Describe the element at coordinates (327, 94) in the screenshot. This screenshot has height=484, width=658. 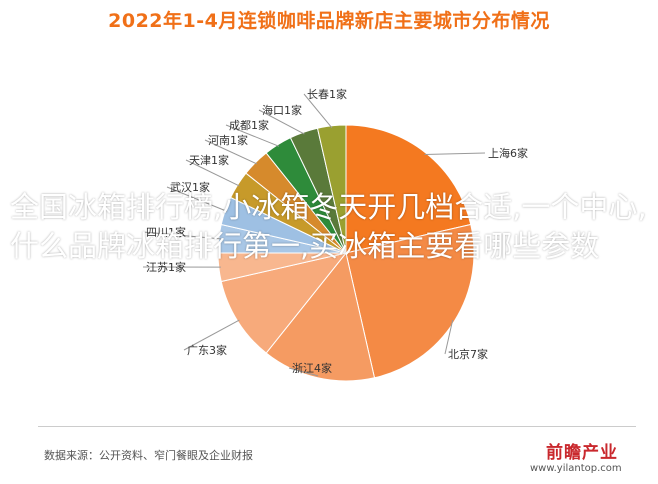
I see `slice-label-12: 长春1家` at that location.